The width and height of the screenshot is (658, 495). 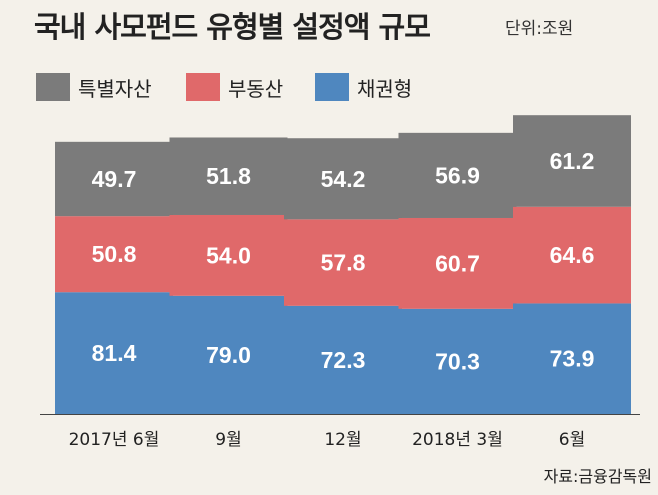 I want to click on legend-label-special-assets: 특별자산, so click(x=115, y=88).